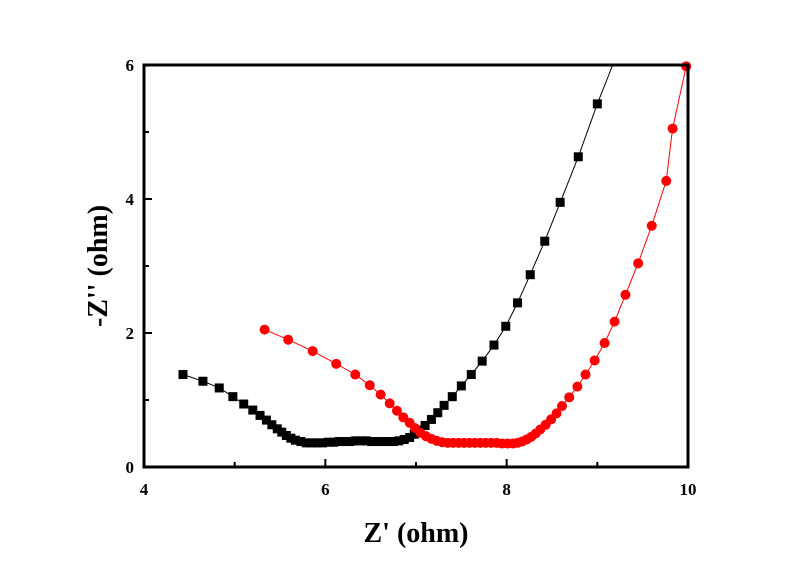 The image size is (800, 561). What do you see at coordinates (506, 489) in the screenshot?
I see `x-tick-label: 8` at bounding box center [506, 489].